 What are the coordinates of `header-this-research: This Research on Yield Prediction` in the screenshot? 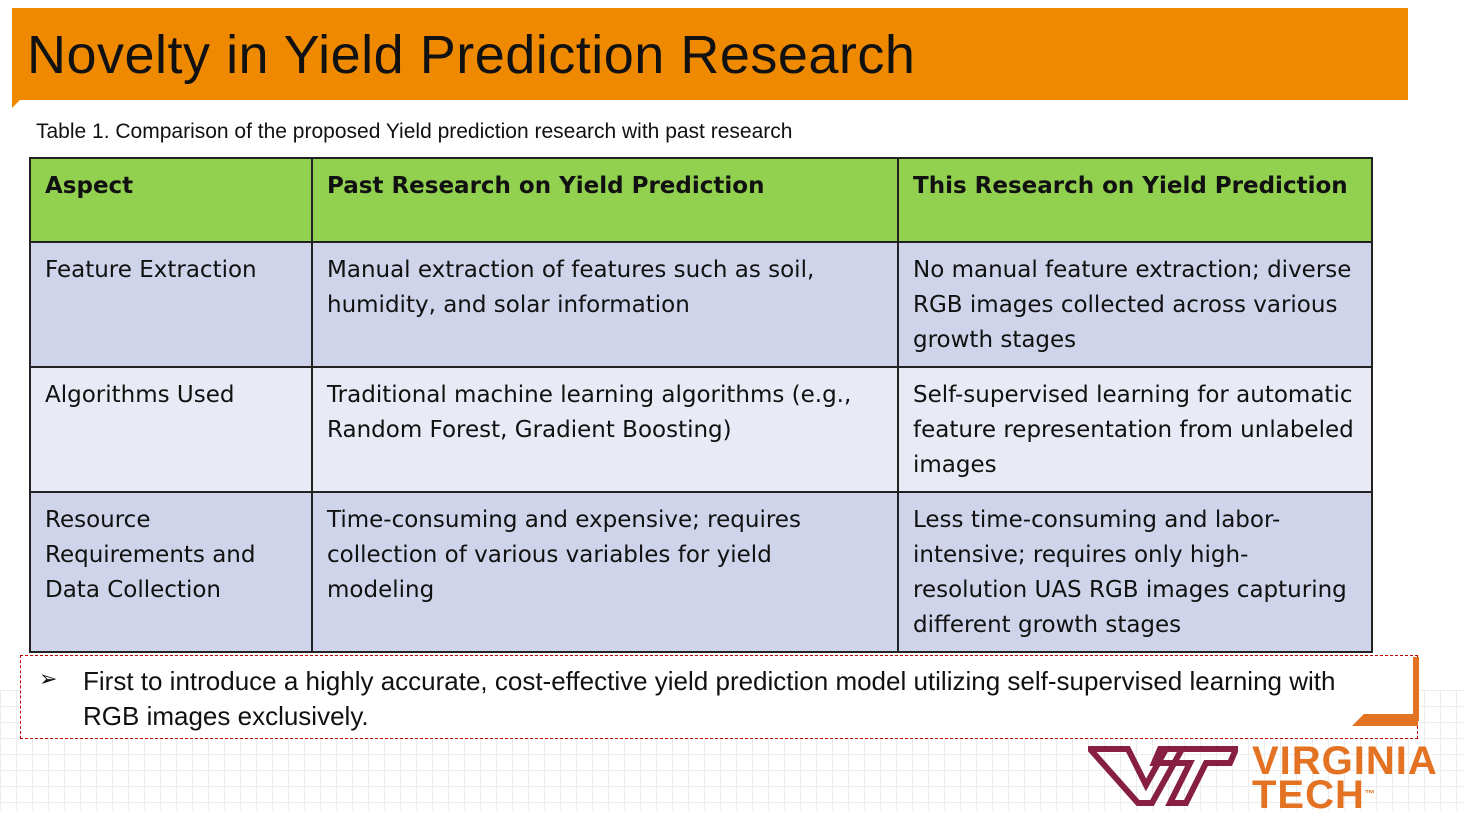 It's located at (1135, 200).